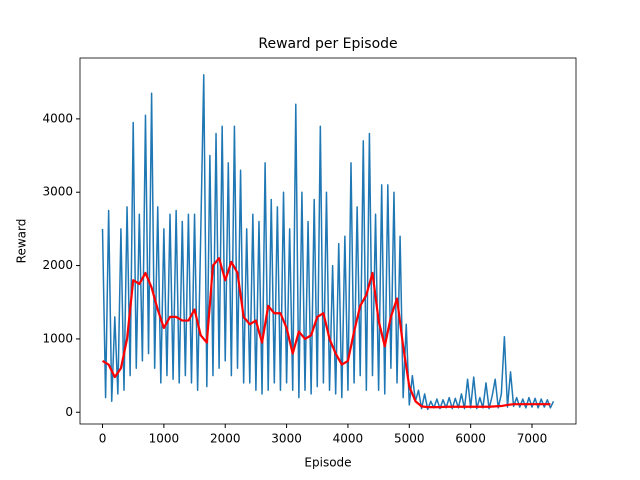 The image size is (640, 480). Describe the element at coordinates (164, 439) in the screenshot. I see `x-tick-label: 1000` at that location.